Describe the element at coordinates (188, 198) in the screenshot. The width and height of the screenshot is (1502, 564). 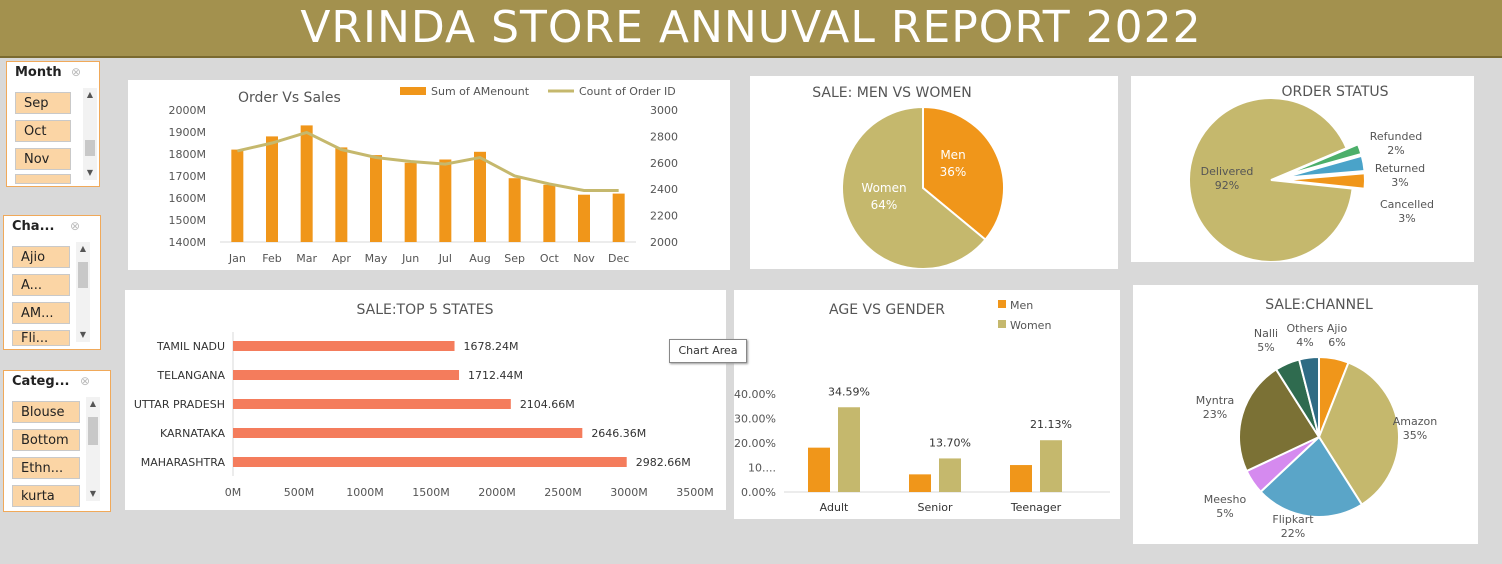
I see `y-tick-label: 1600M` at that location.